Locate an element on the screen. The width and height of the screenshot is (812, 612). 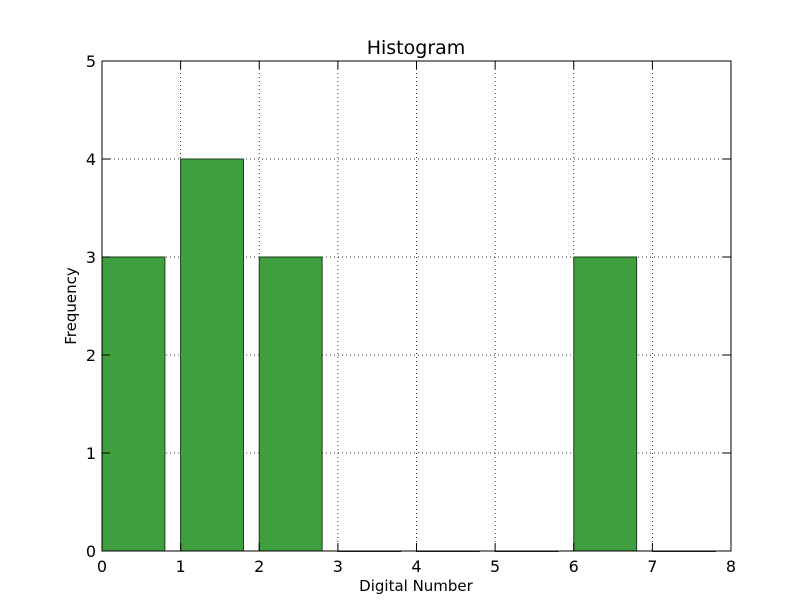
x-tick-label-0: 0 is located at coordinates (102, 566).